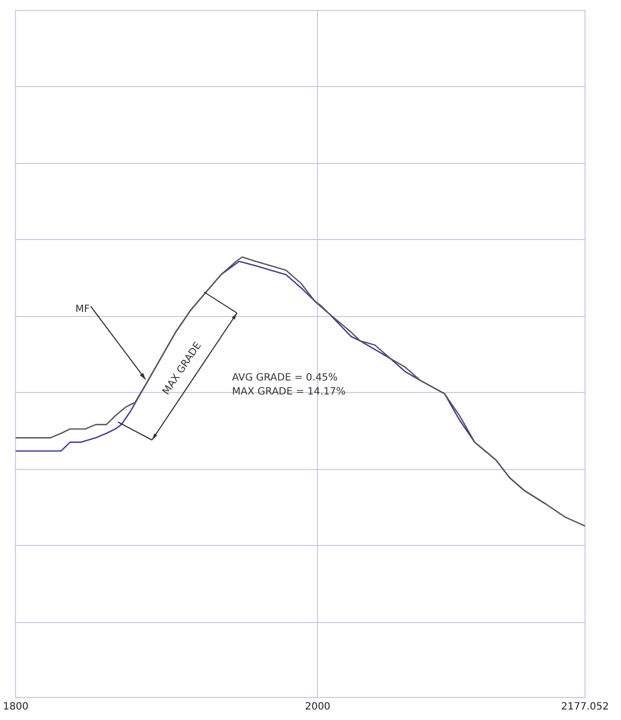  Describe the element at coordinates (82, 309) in the screenshot. I see `annotation: MF` at that location.